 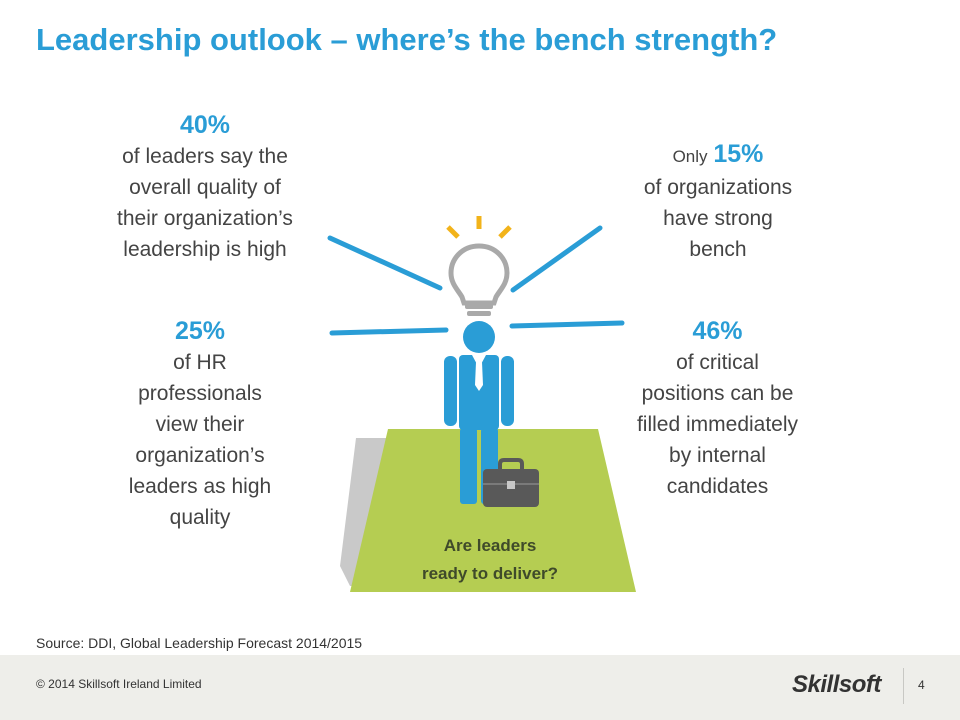 I want to click on connector-line-bottom-right, so click(x=567, y=324).